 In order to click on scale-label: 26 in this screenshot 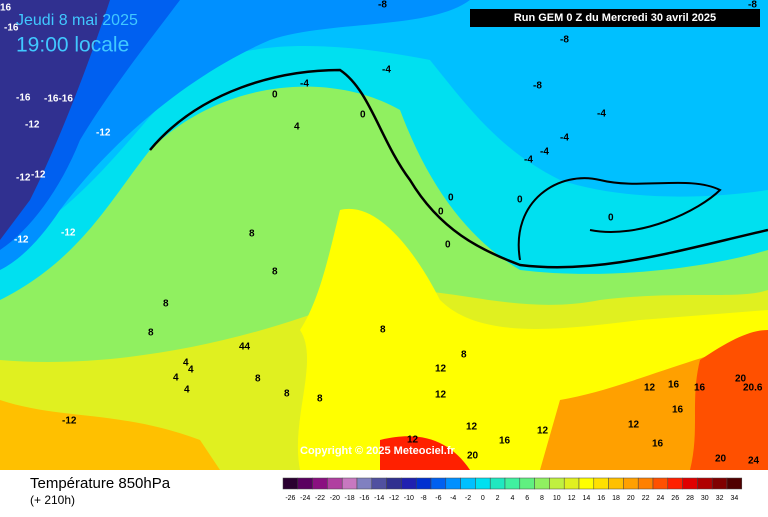, I will do `click(675, 498)`.